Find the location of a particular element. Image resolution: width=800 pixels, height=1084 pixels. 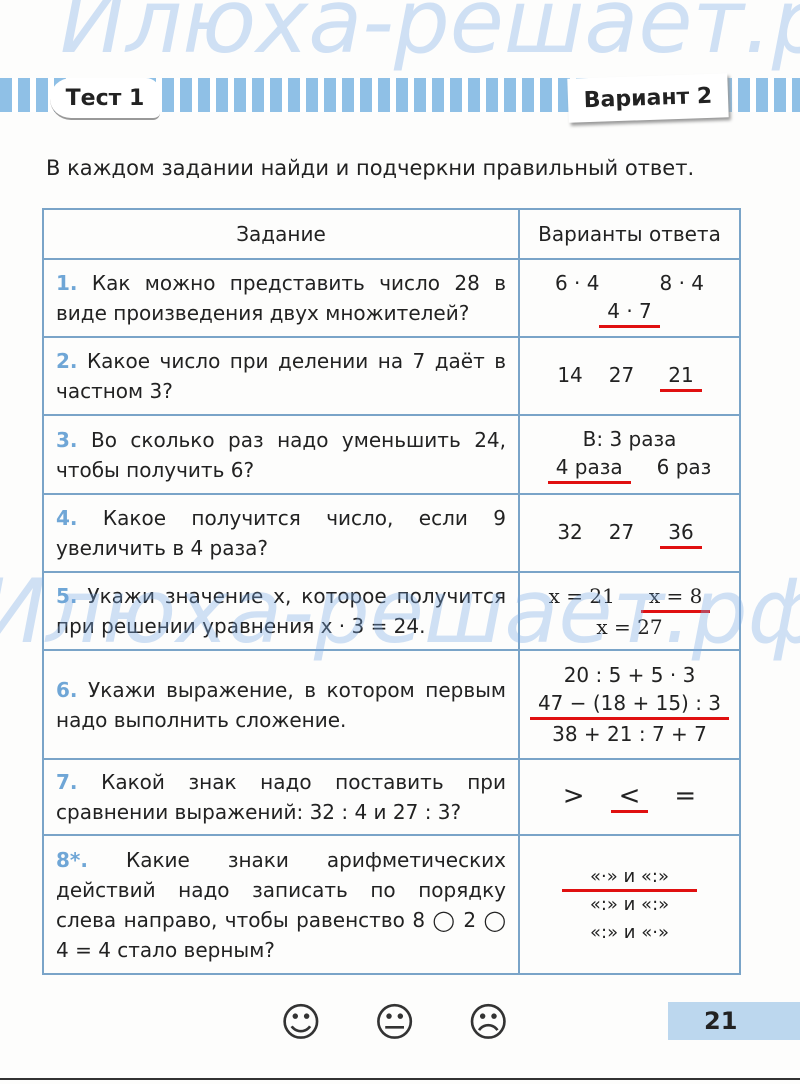

option: 14 is located at coordinates (570, 374).